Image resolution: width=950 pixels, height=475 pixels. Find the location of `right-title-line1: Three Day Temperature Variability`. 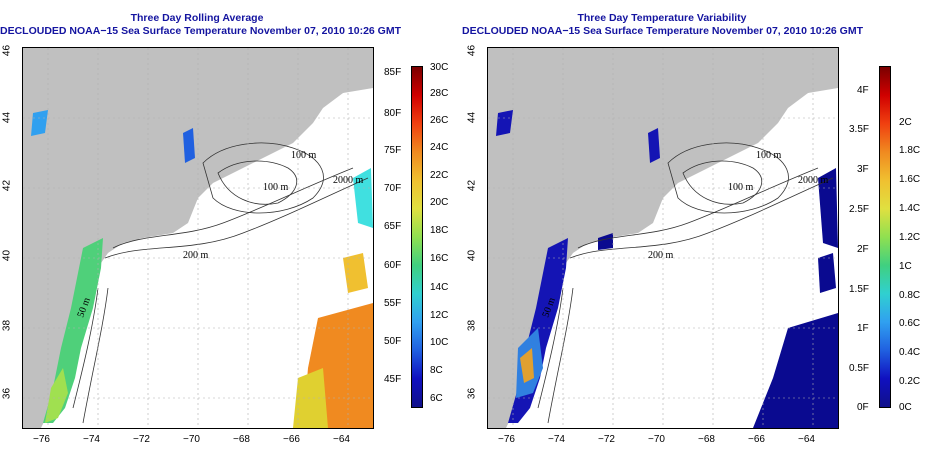

right-title-line1: Three Day Temperature Variability is located at coordinates (662, 18).